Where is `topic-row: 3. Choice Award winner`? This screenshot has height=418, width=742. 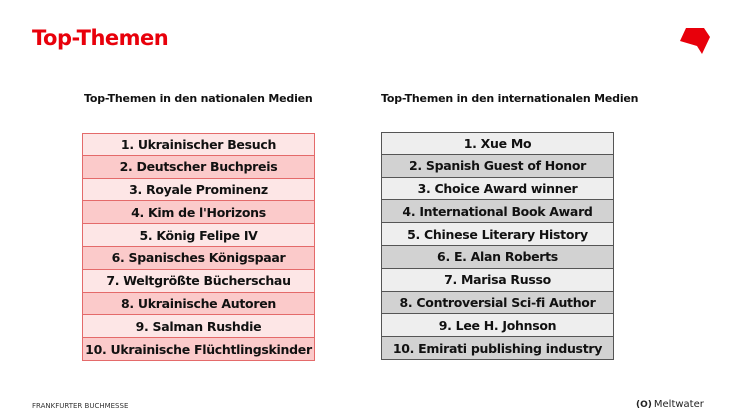
topic-row: 3. Choice Award winner is located at coordinates (497, 189).